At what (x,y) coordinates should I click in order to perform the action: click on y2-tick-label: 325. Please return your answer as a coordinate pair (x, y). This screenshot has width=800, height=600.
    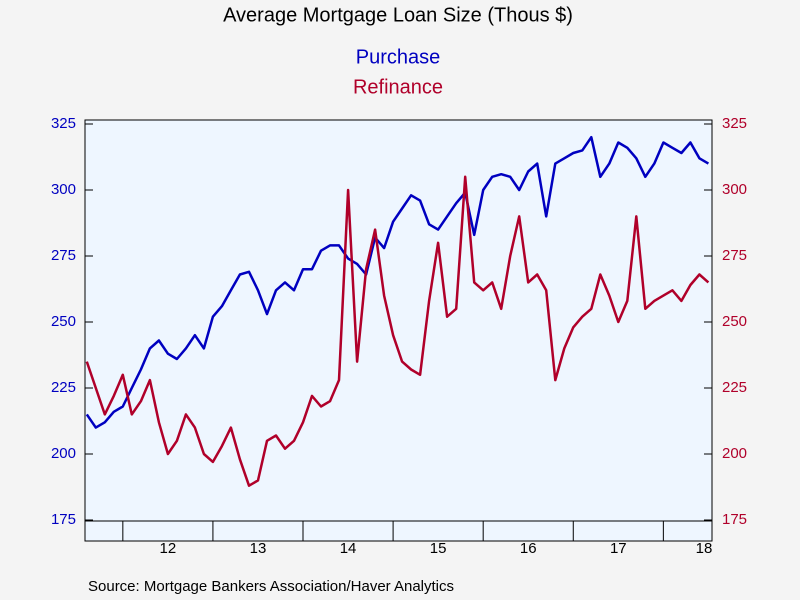
    Looking at the image, I should click on (734, 123).